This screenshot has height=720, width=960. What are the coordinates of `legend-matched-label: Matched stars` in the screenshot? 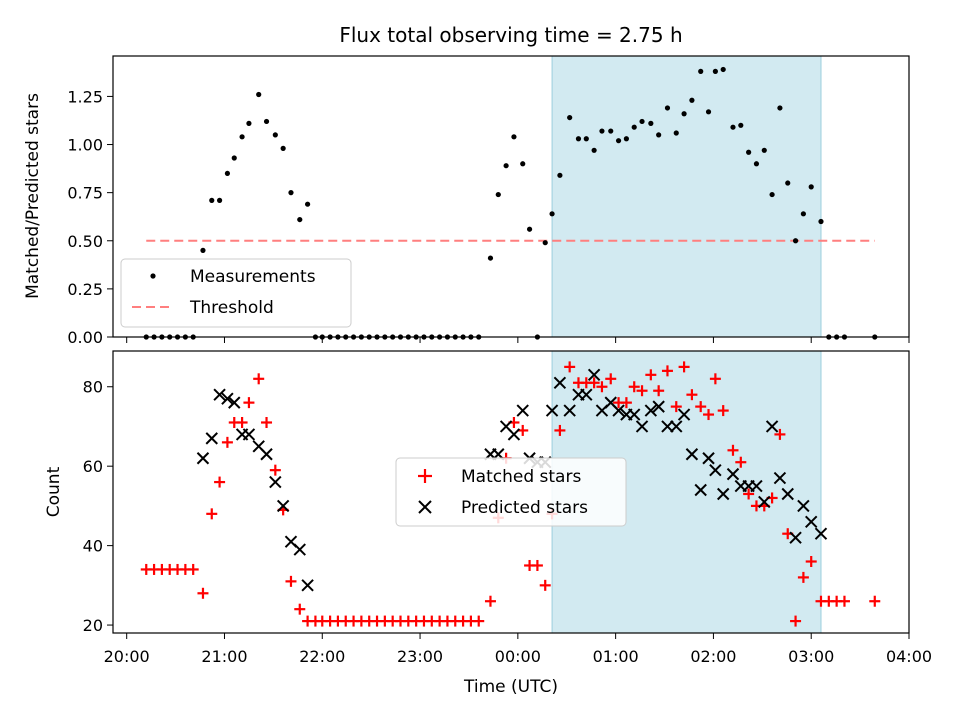 It's located at (521, 477).